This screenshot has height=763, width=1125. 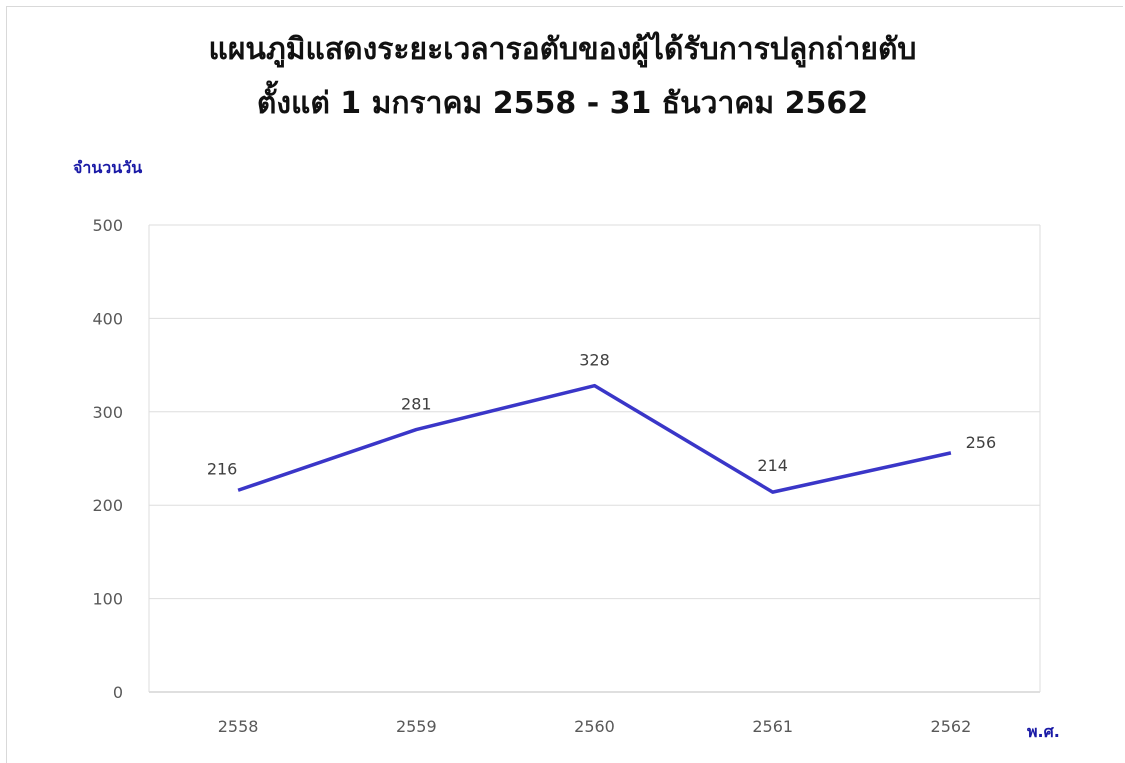 I want to click on data-label: 214, so click(x=772, y=465).